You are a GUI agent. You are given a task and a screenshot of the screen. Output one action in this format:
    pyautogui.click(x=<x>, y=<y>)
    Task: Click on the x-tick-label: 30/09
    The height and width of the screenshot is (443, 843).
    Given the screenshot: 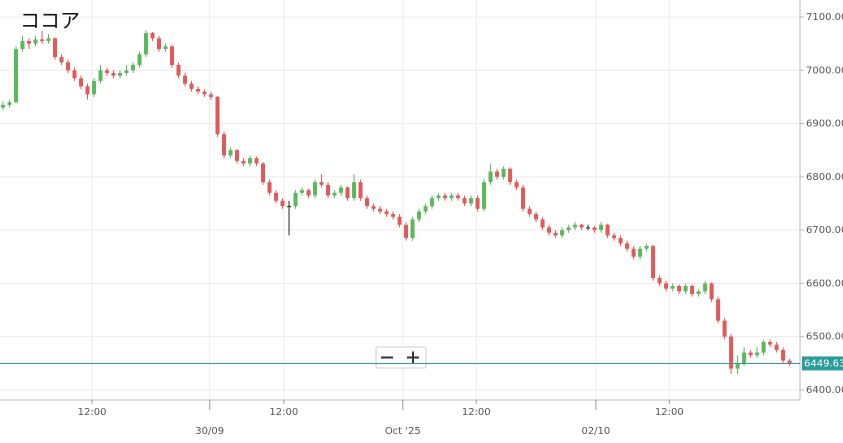 What is the action you would take?
    pyautogui.click(x=209, y=431)
    